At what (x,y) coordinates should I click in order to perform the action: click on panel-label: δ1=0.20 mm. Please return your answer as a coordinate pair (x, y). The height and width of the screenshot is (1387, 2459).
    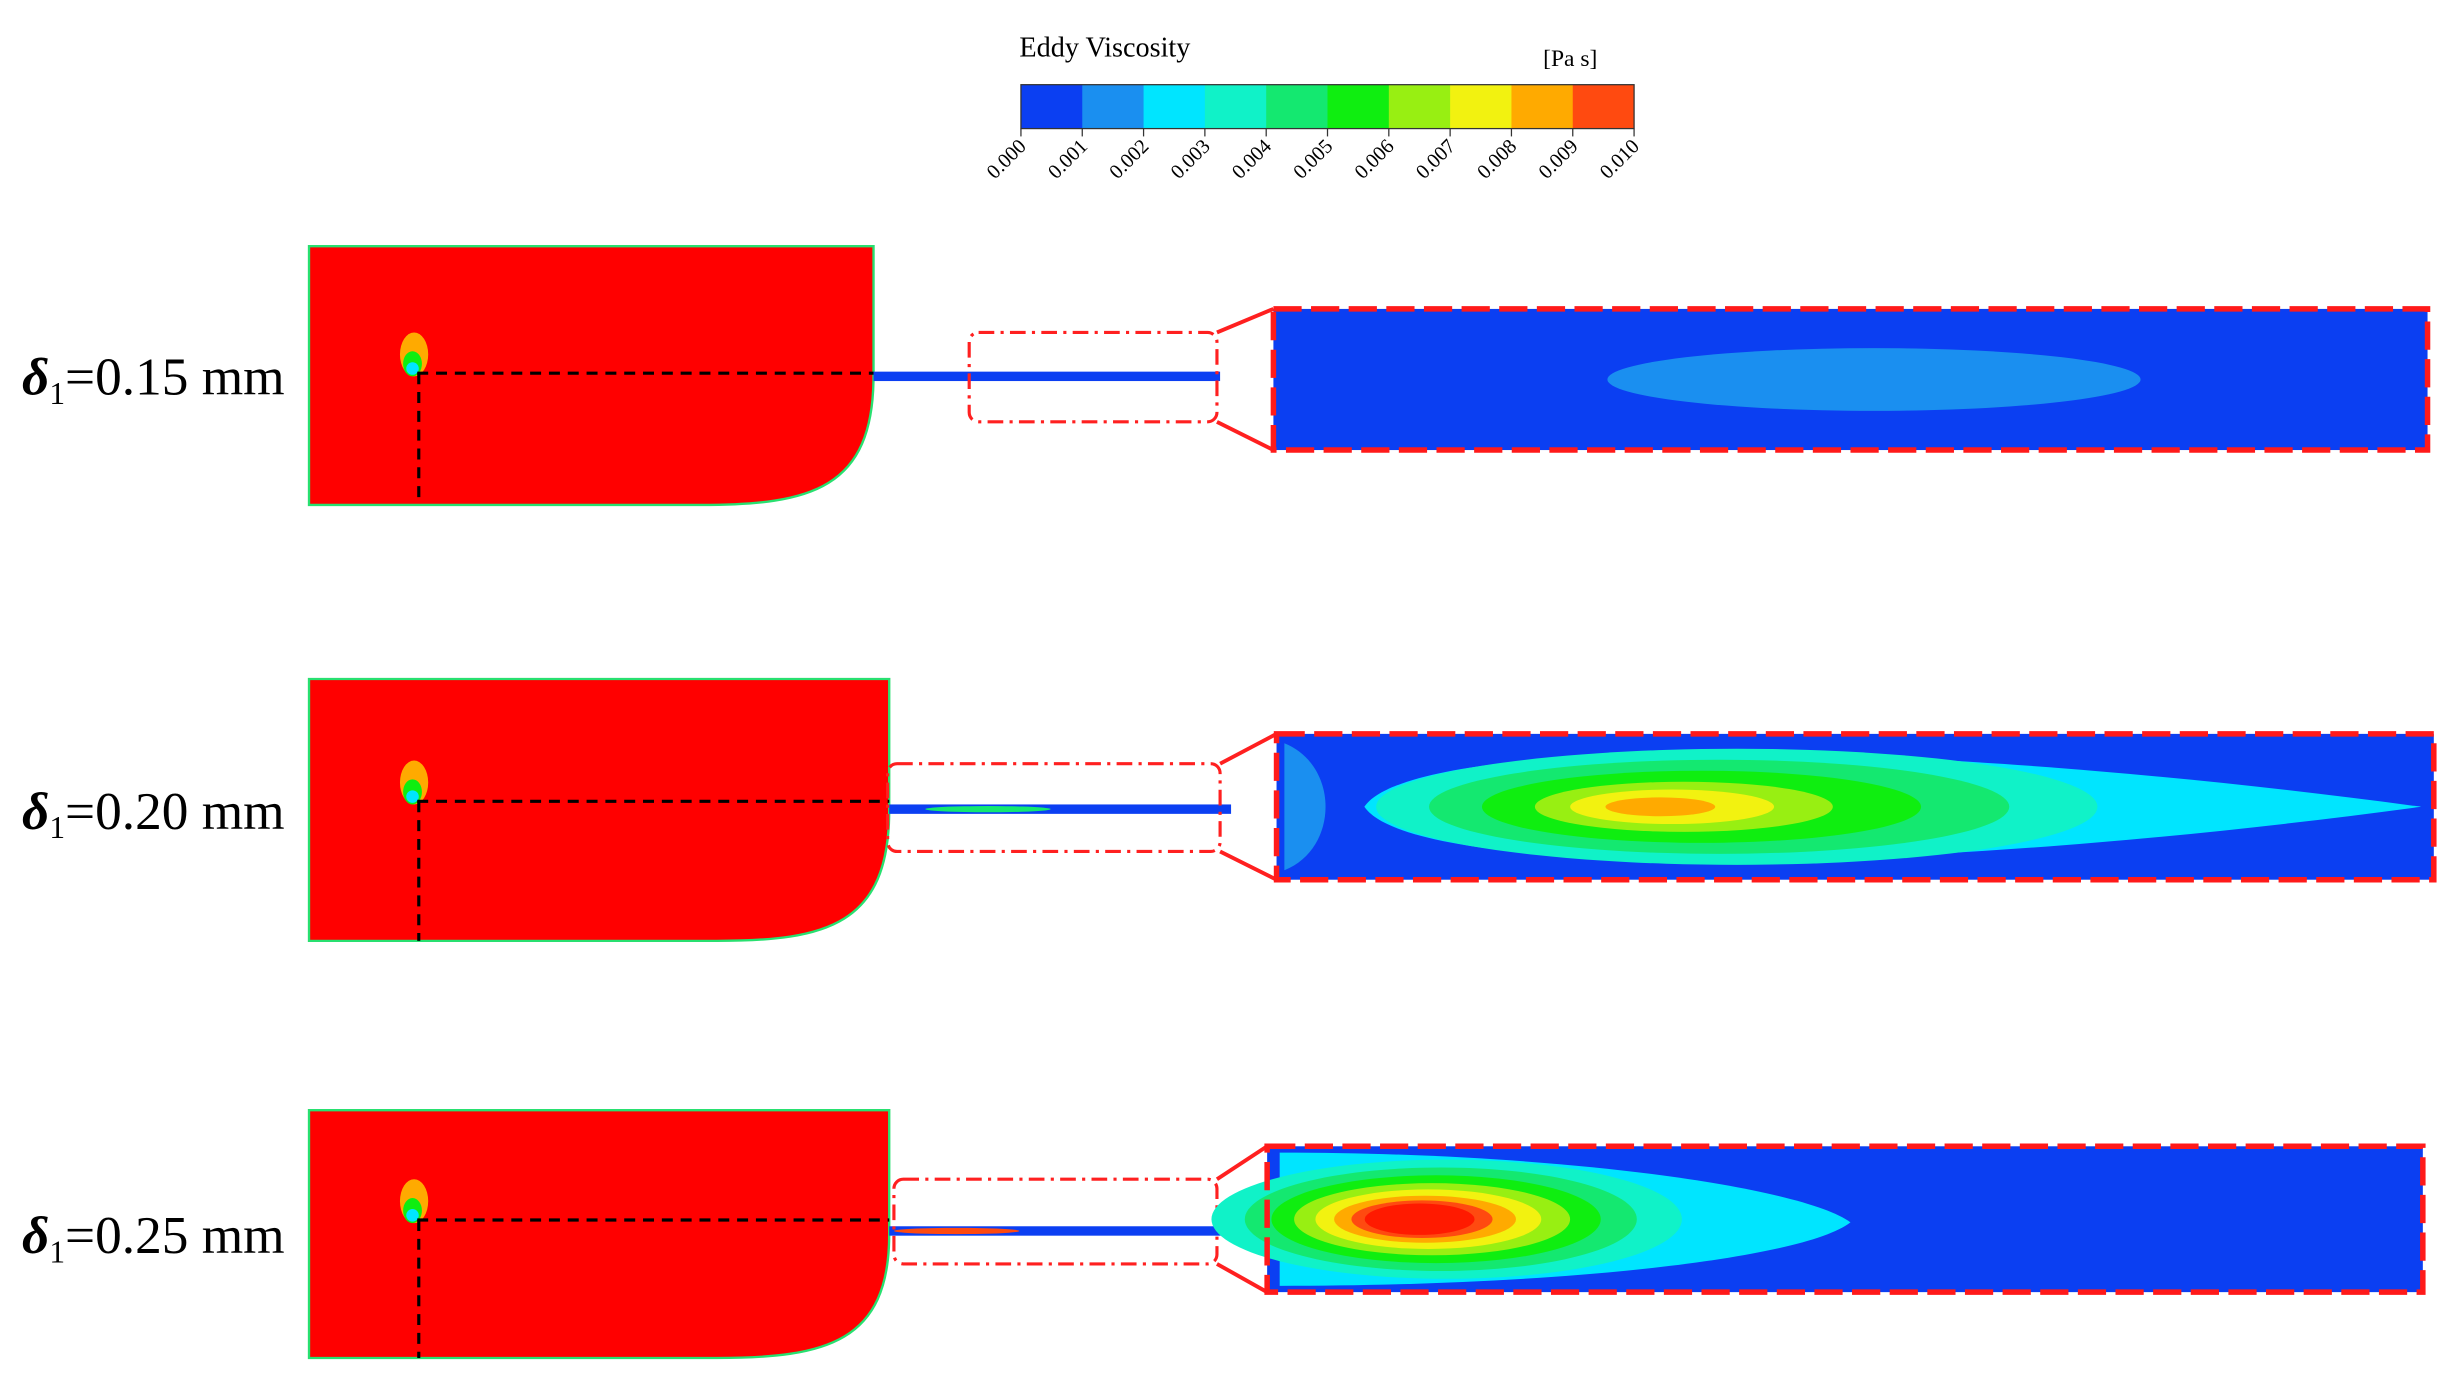
    Looking at the image, I should click on (153, 813).